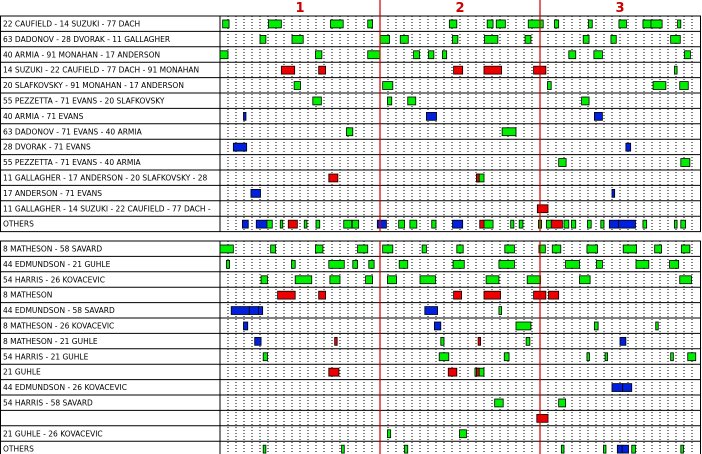  What do you see at coordinates (86, 39) in the screenshot?
I see `row-label: 63 DADONOV - 28 DVORAK - 11 GALLAGHER` at bounding box center [86, 39].